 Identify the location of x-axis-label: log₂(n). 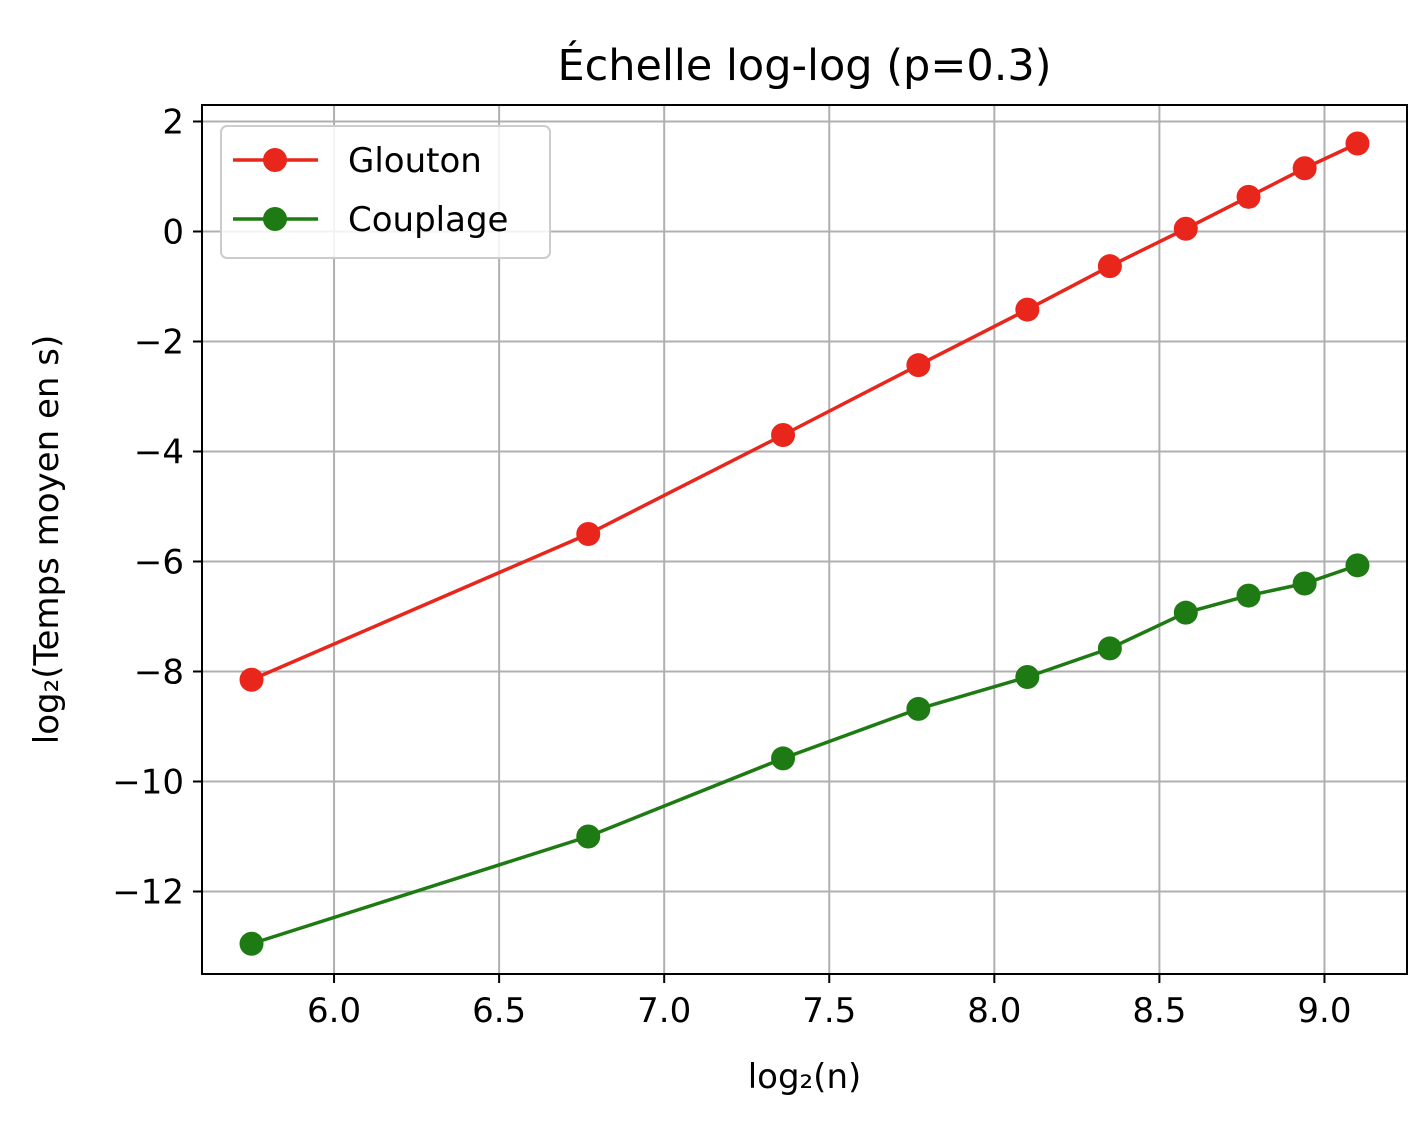
(805, 1077).